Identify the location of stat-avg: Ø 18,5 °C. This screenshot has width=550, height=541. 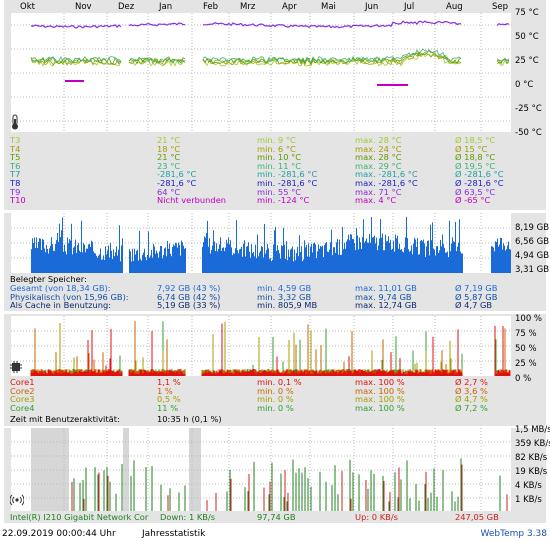
(475, 140).